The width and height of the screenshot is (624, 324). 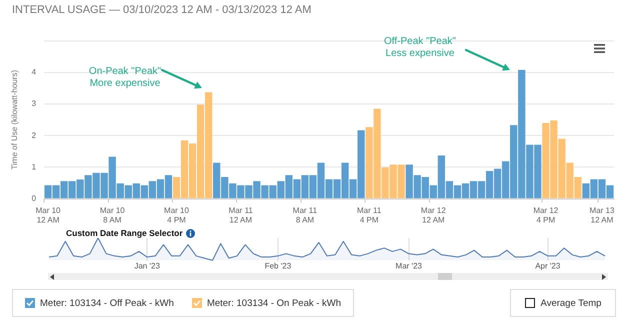 What do you see at coordinates (241, 215) in the screenshot?
I see `x-tick-label: Mar 11 12 AM` at bounding box center [241, 215].